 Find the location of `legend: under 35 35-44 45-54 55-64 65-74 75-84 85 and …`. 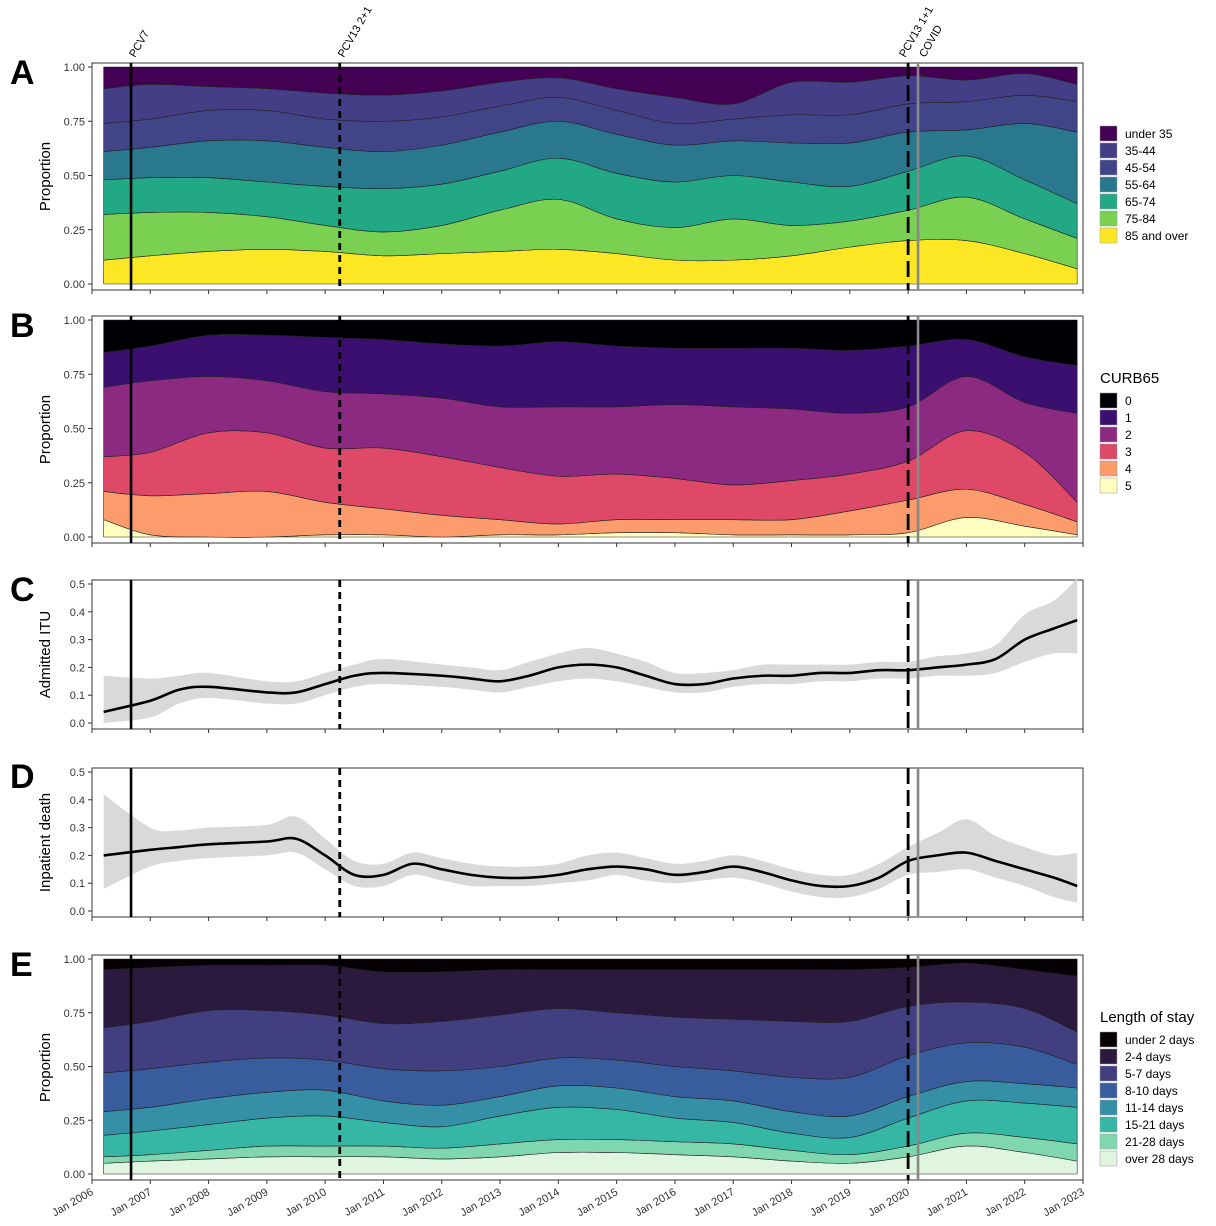

legend: under 35 35-44 45-54 55-64 65-74 75-84 85 and … is located at coordinates (1143, 184).